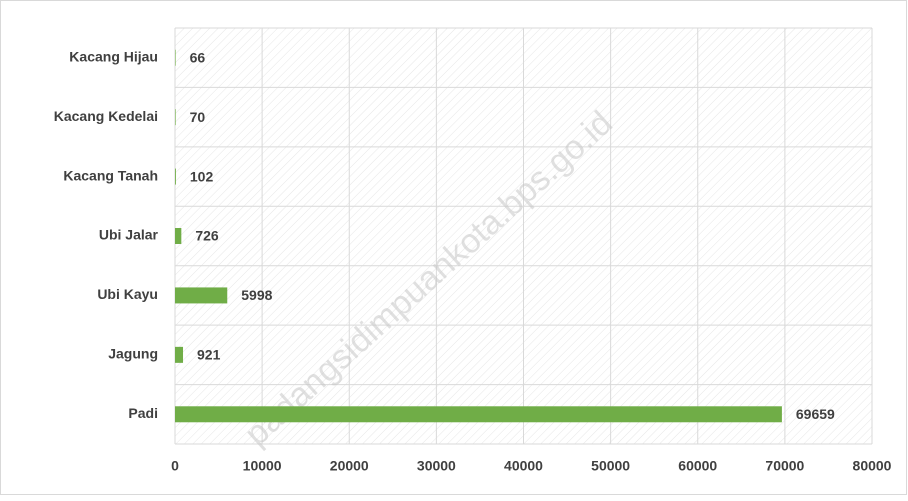  What do you see at coordinates (523, 466) in the screenshot?
I see `x-tick-label: 40000` at bounding box center [523, 466].